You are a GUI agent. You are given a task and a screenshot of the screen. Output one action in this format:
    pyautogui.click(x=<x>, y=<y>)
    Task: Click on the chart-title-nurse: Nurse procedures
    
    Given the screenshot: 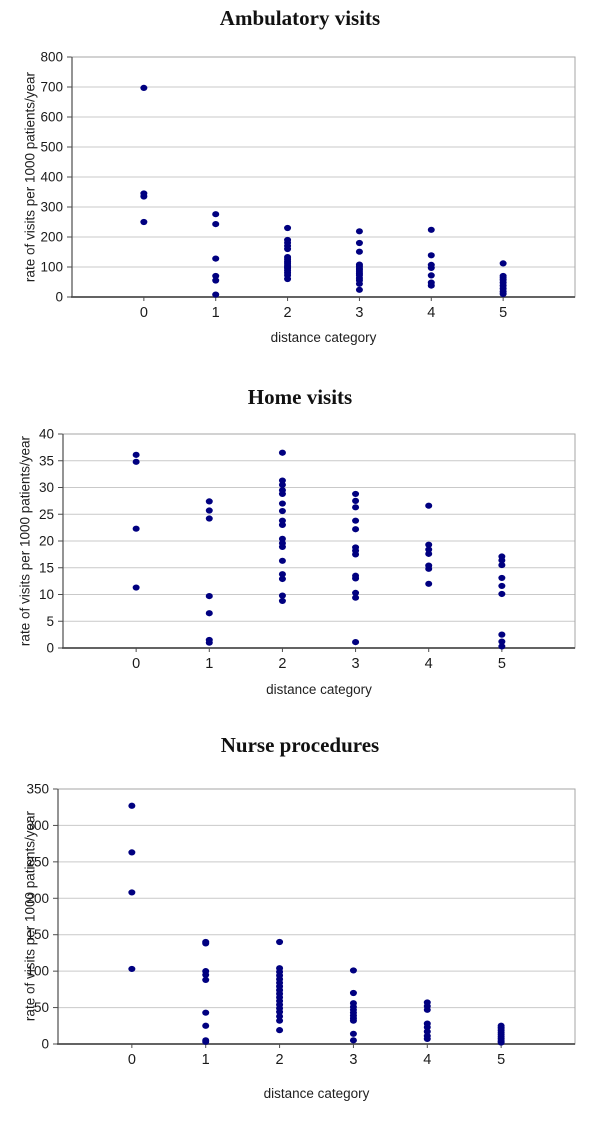 What is the action you would take?
    pyautogui.click(x=300, y=745)
    